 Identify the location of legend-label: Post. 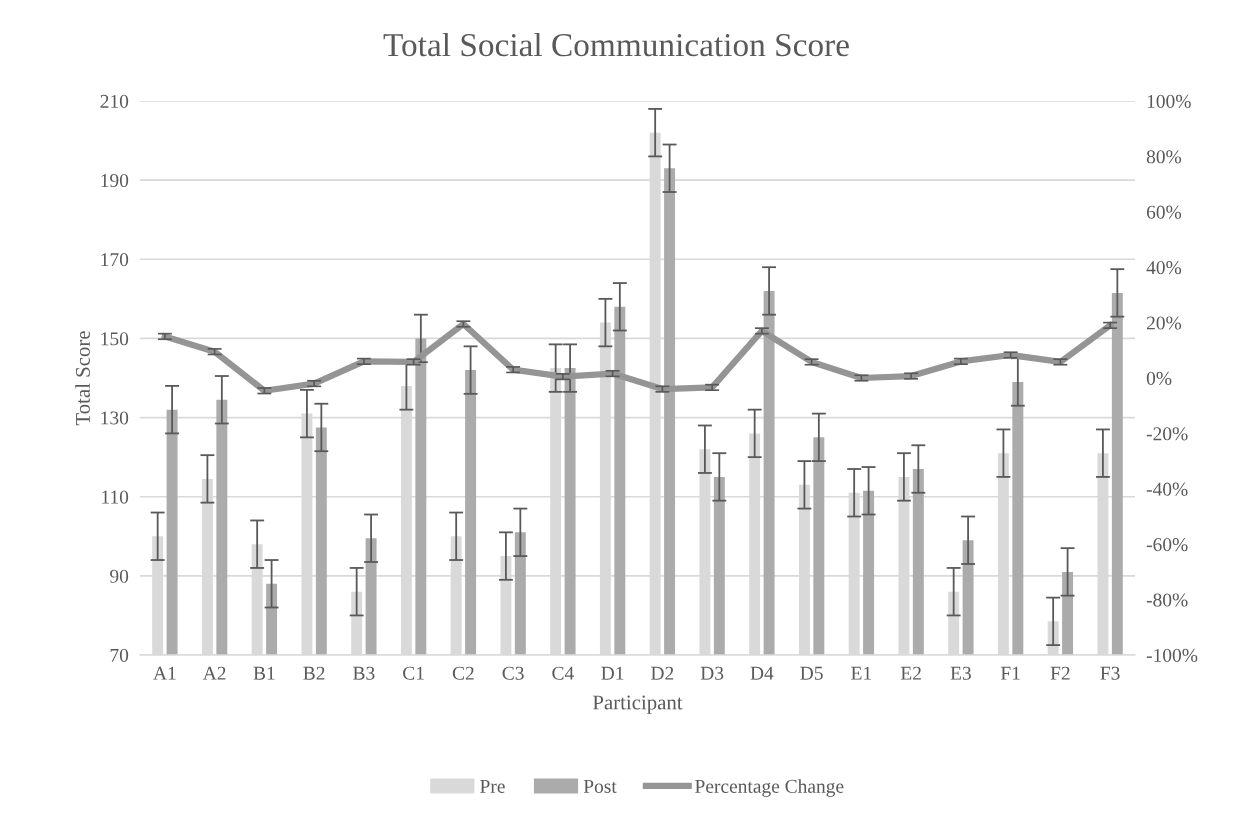
(600, 786).